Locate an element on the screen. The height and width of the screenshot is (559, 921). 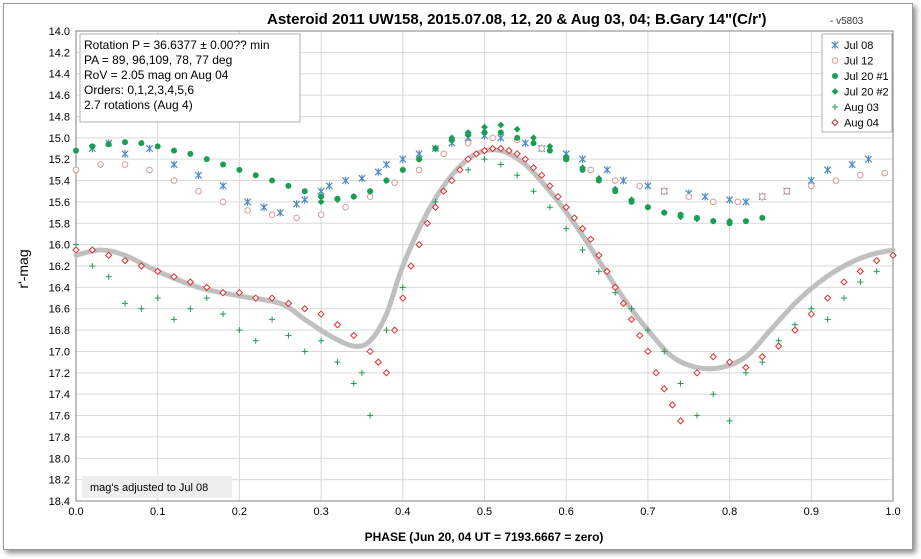
y-tick-label: 16.2 is located at coordinates (59, 267).